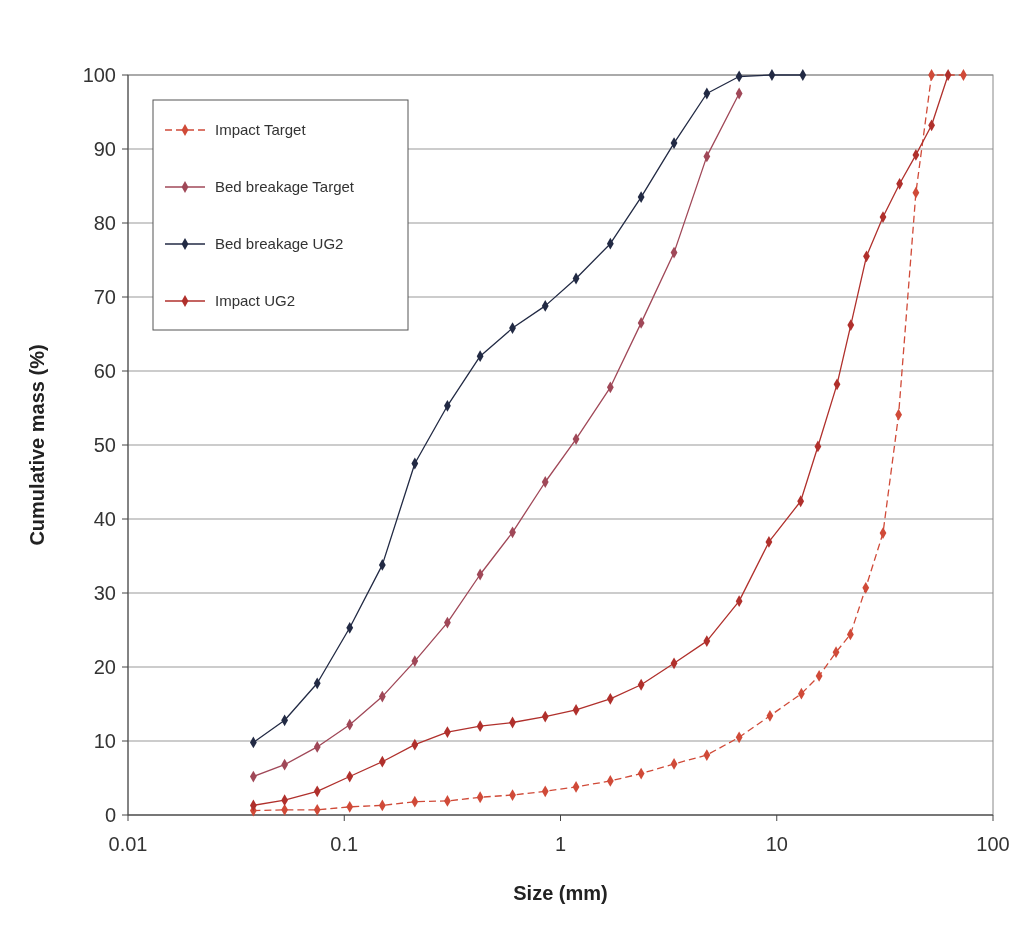 This screenshot has height=935, width=1025. What do you see at coordinates (128, 844) in the screenshot?
I see `x-tick-label: 0.01` at bounding box center [128, 844].